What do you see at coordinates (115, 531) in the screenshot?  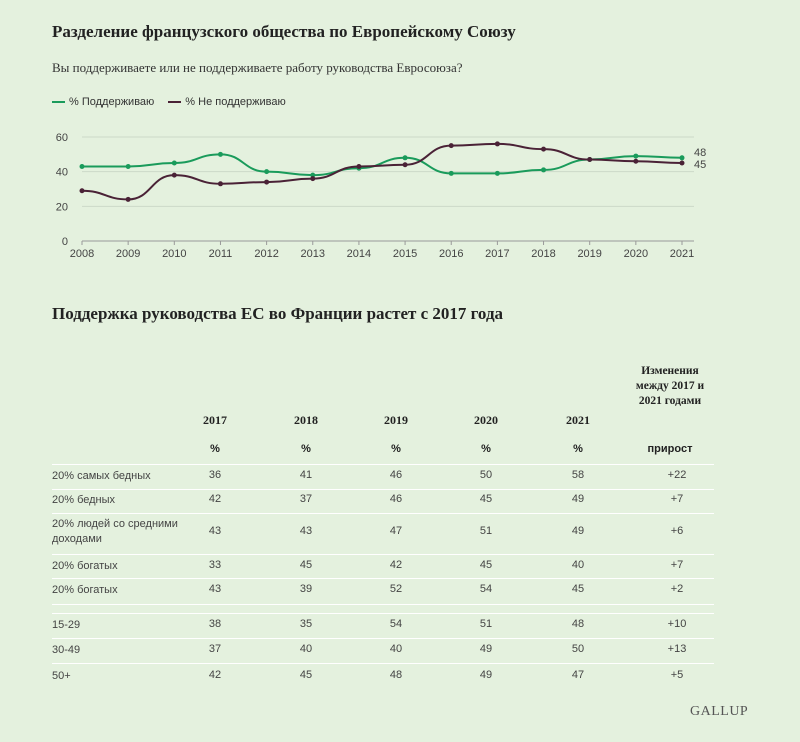 I see `row-label: 20% людей со средними доходами` at bounding box center [115, 531].